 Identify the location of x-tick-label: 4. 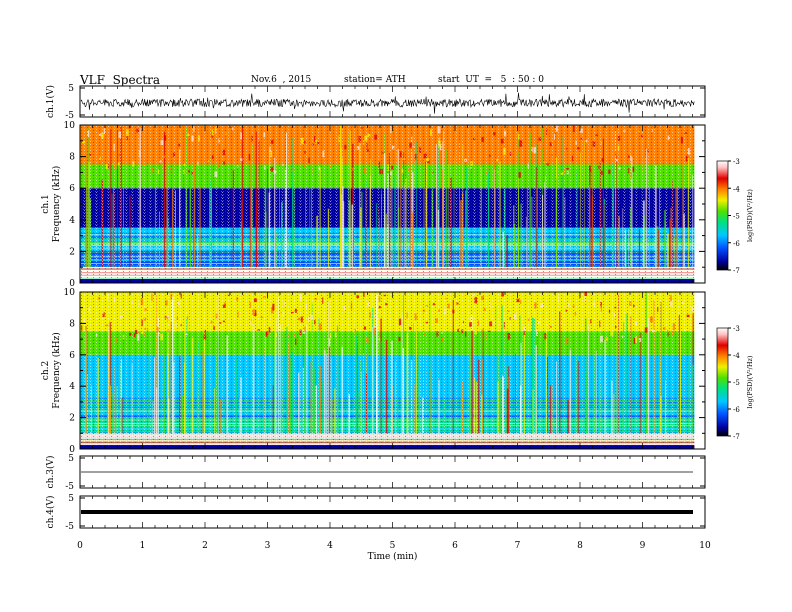
(330, 546).